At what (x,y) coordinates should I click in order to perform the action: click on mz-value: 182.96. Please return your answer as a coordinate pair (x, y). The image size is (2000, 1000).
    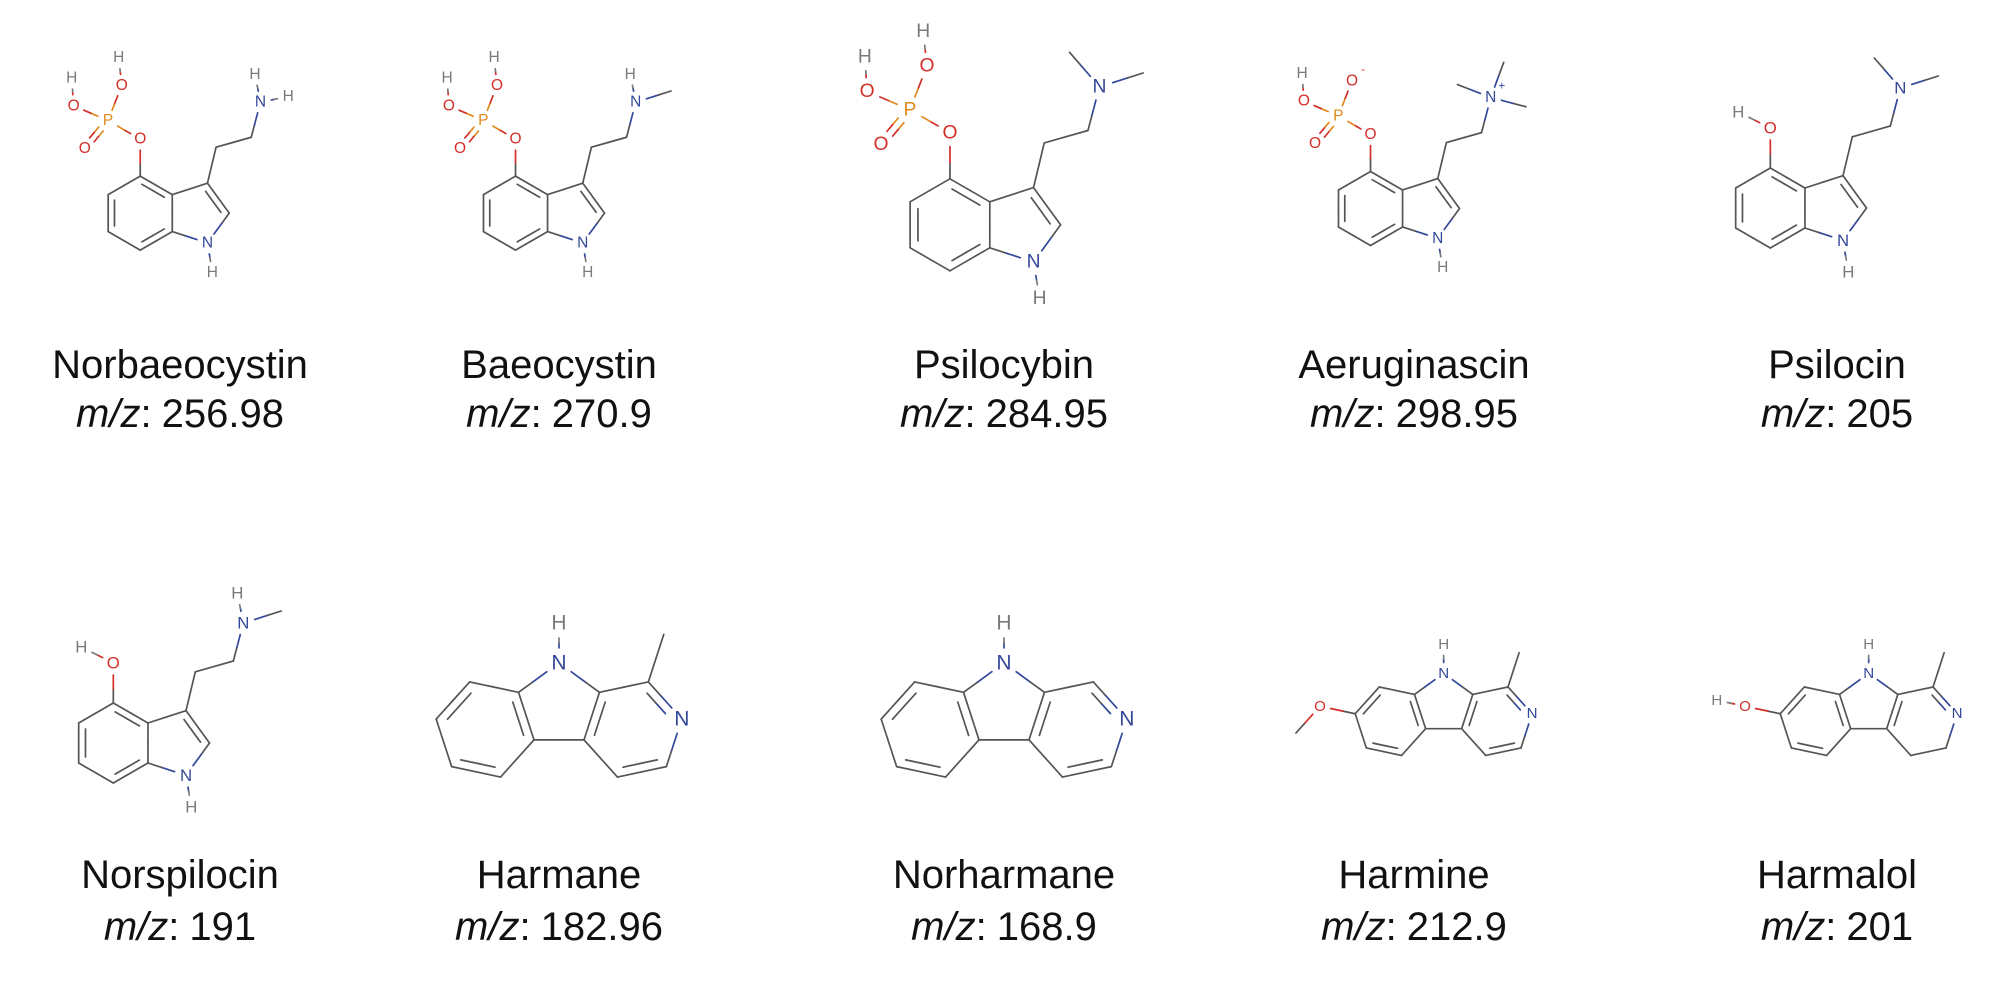
    Looking at the image, I should click on (602, 927).